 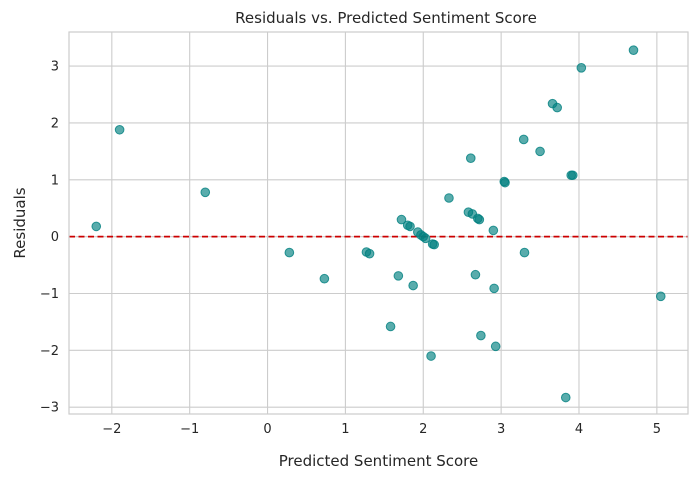 What do you see at coordinates (55, 123) in the screenshot?
I see `y-tick-label: 2` at bounding box center [55, 123].